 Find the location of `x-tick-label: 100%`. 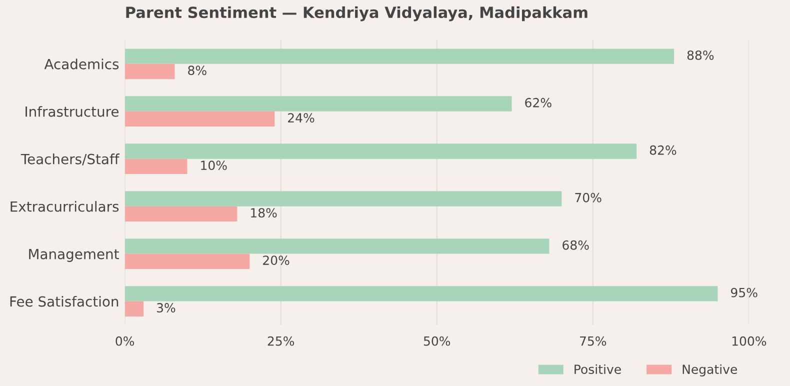

x-tick-label: 100% is located at coordinates (749, 341).